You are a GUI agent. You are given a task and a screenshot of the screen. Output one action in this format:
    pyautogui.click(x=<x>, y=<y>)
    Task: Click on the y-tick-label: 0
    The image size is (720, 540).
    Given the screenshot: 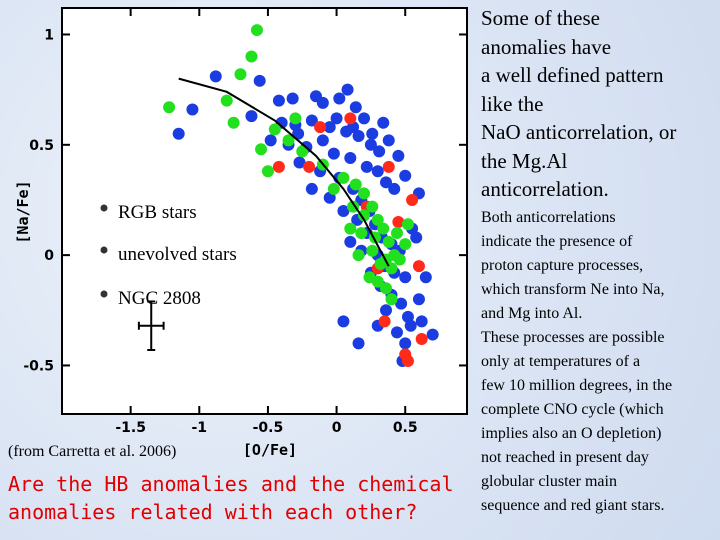 What is the action you would take?
    pyautogui.click(x=49, y=256)
    